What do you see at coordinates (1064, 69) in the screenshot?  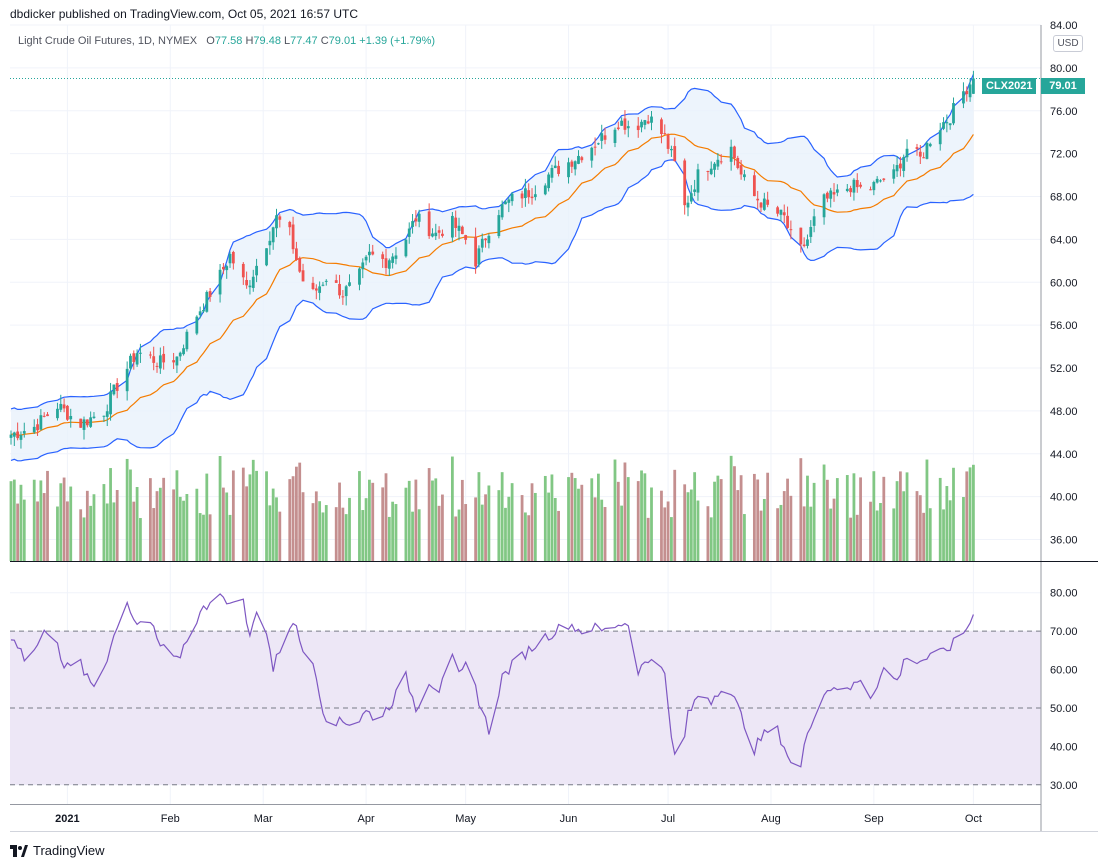 I see `price-tick-label: 80.00` at bounding box center [1064, 69].